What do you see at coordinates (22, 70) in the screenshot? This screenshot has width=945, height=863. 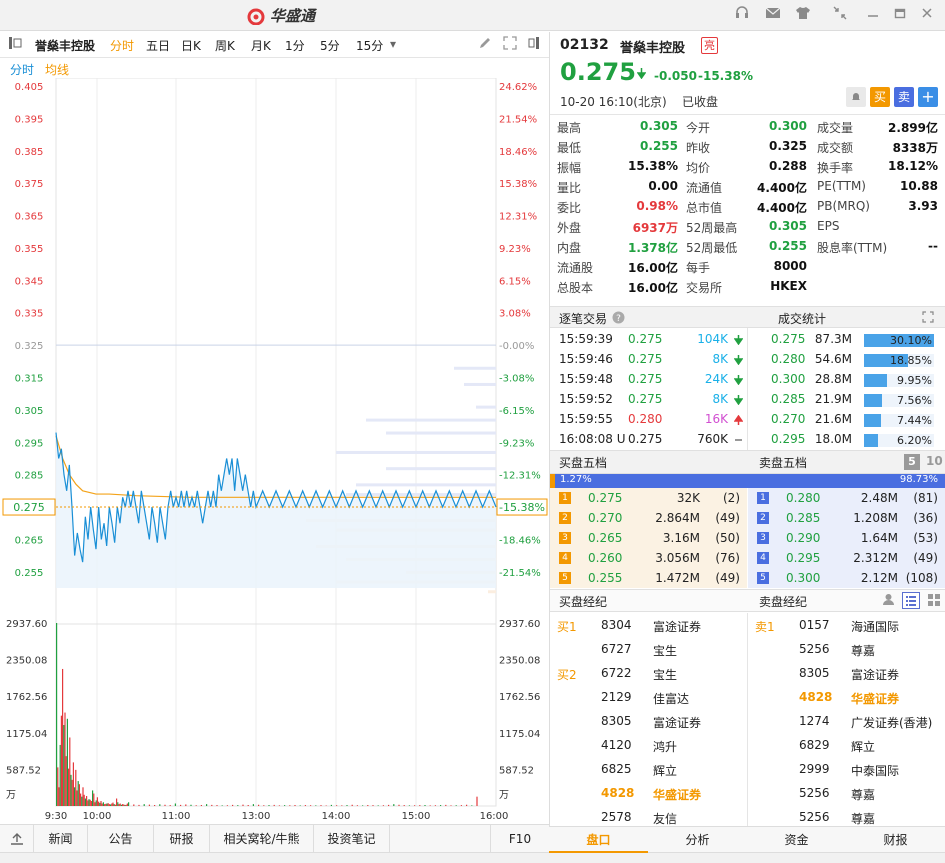 I see `tab-intraday-line: 分时` at bounding box center [22, 70].